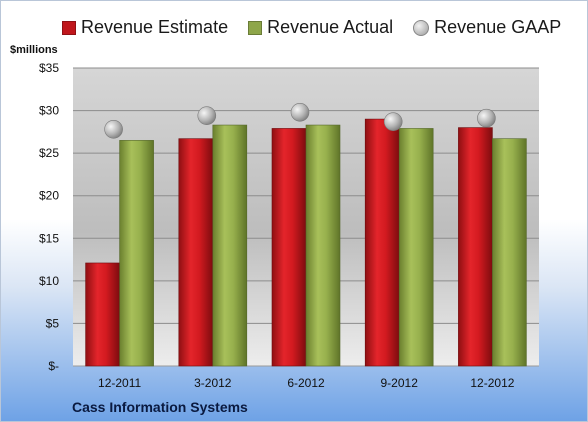 Image resolution: width=588 pixels, height=422 pixels. Describe the element at coordinates (255, 27) in the screenshot. I see `legend-swatch-actual` at that location.